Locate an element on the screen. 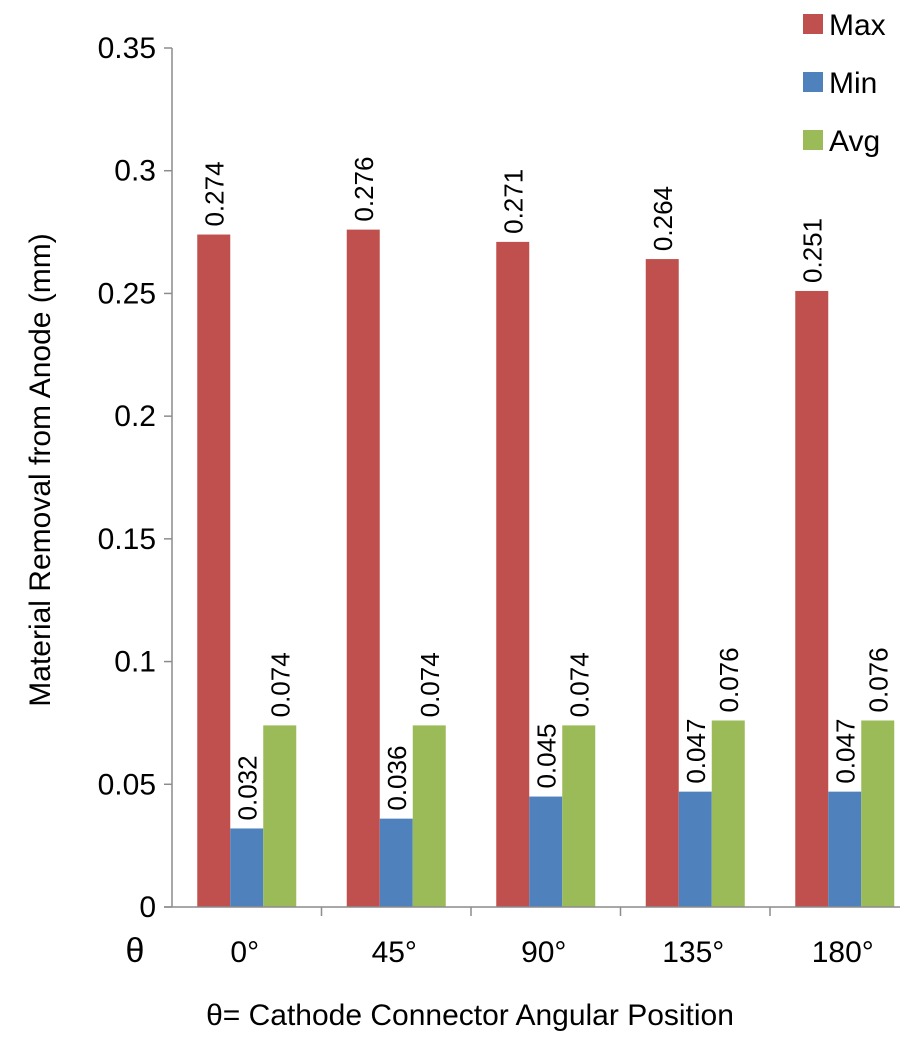  data-label-min-2: 0.045 is located at coordinates (547, 755).